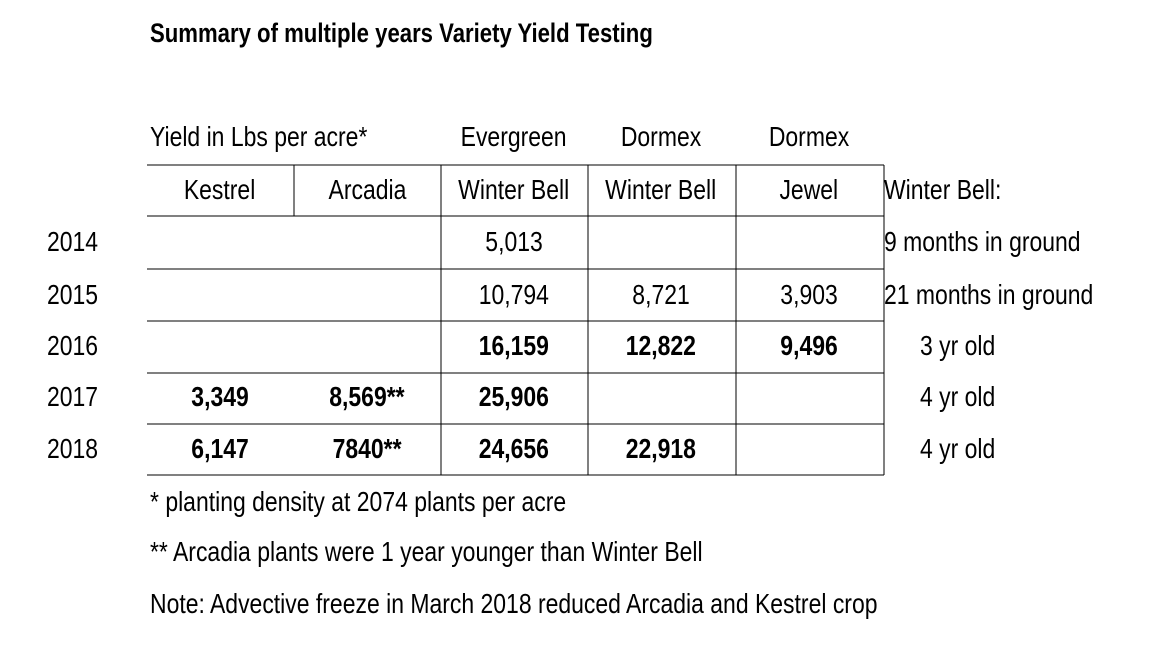 The image size is (1152, 648). I want to click on column-header-text: Kestrel, so click(220, 189).